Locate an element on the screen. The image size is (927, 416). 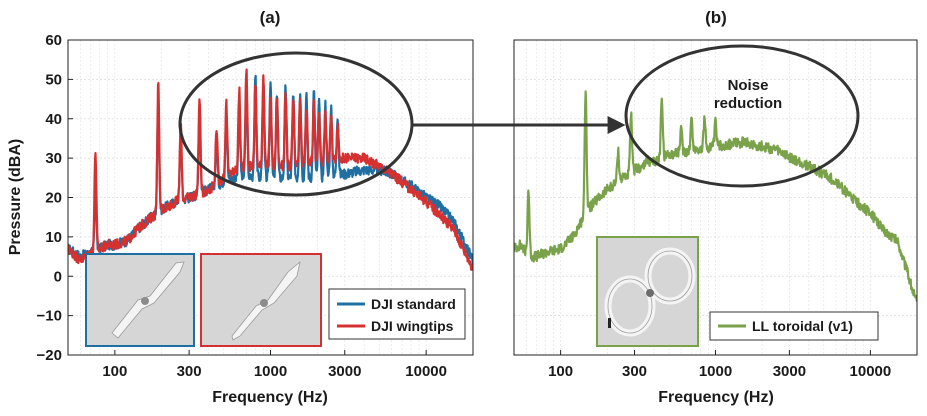
y-tick-label: 30 is located at coordinates (53, 158).